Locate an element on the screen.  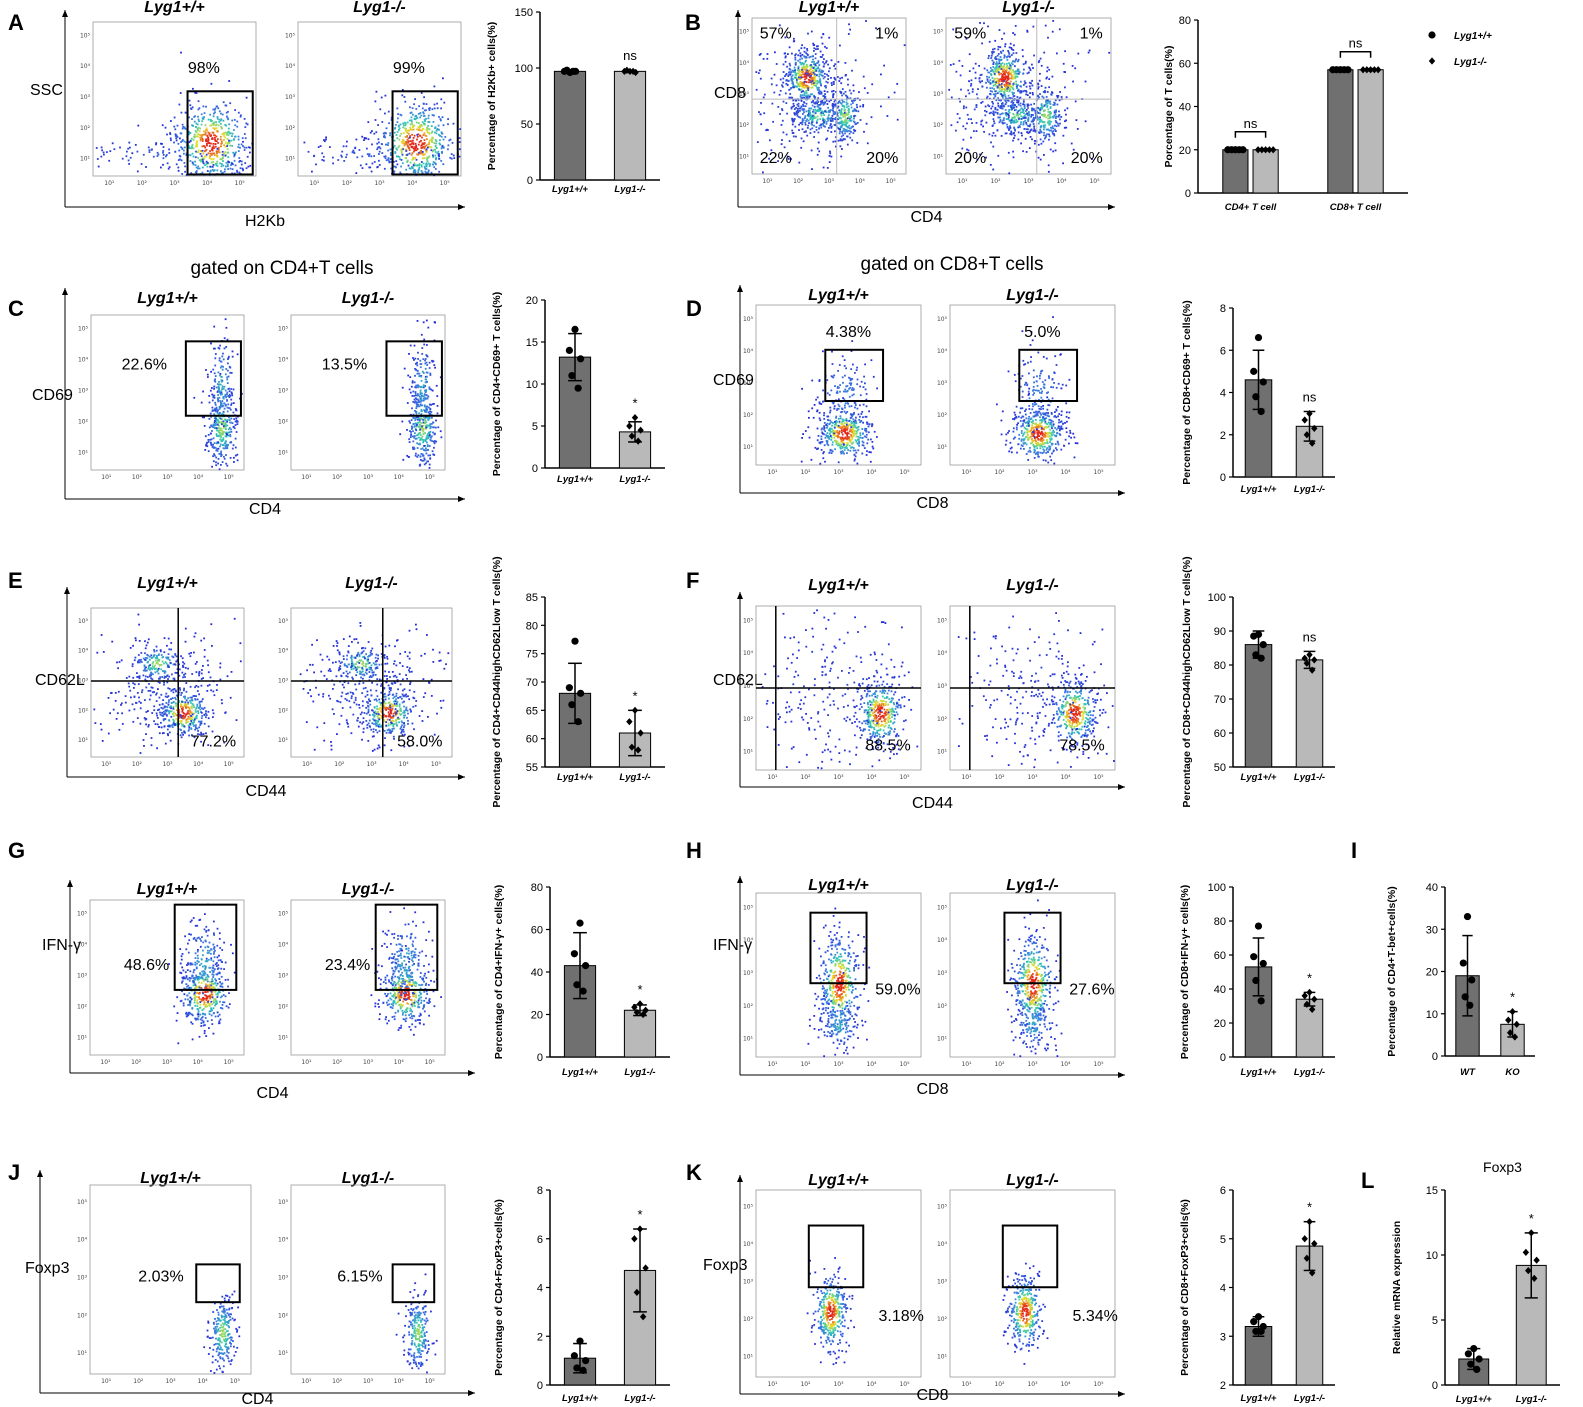
x-tick-label: 10⁴ is located at coordinates (871, 472).